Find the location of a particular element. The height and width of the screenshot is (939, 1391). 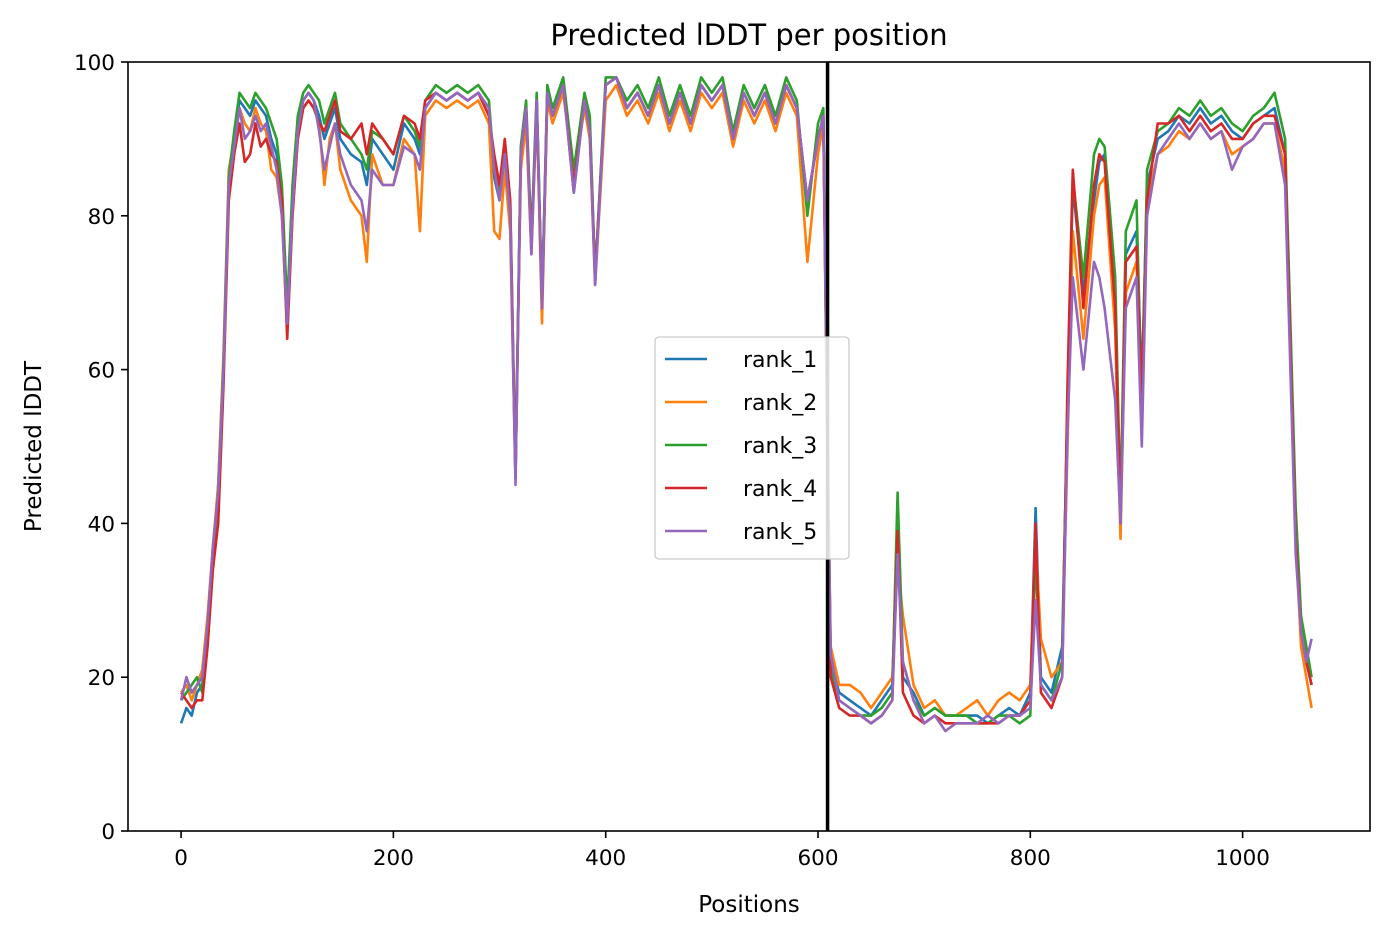

chart-title: Predicted lDDT per position is located at coordinates (748, 35).